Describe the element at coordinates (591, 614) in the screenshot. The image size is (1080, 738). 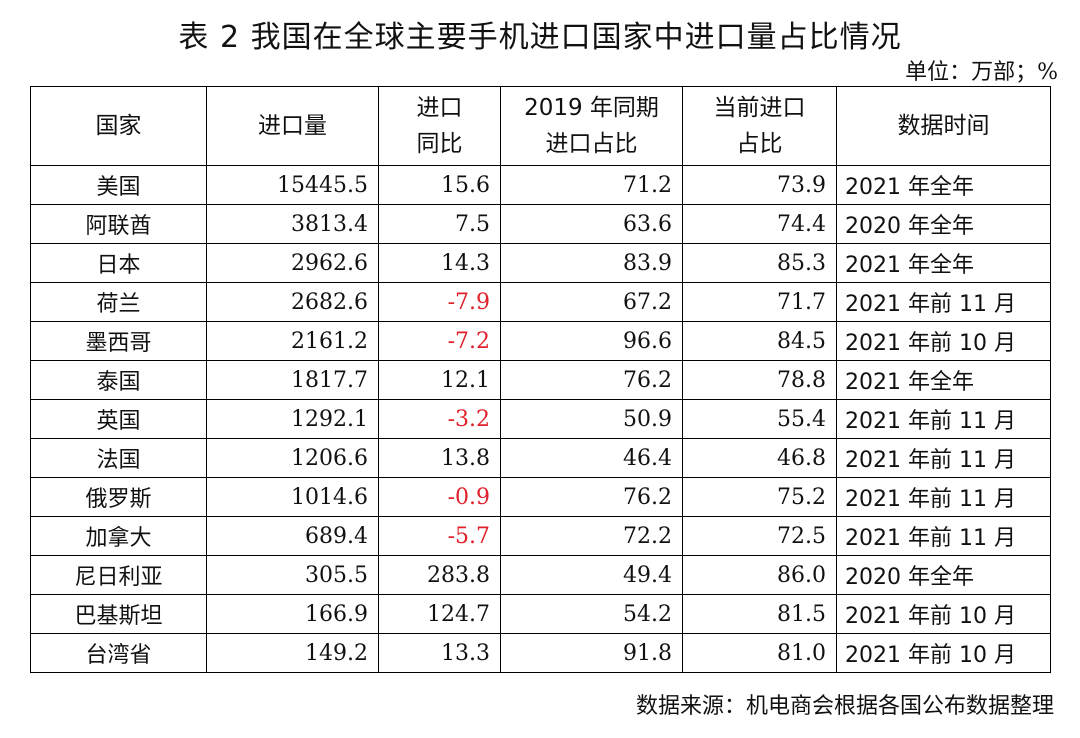
I see `cell-share-2019: 54.2` at that location.